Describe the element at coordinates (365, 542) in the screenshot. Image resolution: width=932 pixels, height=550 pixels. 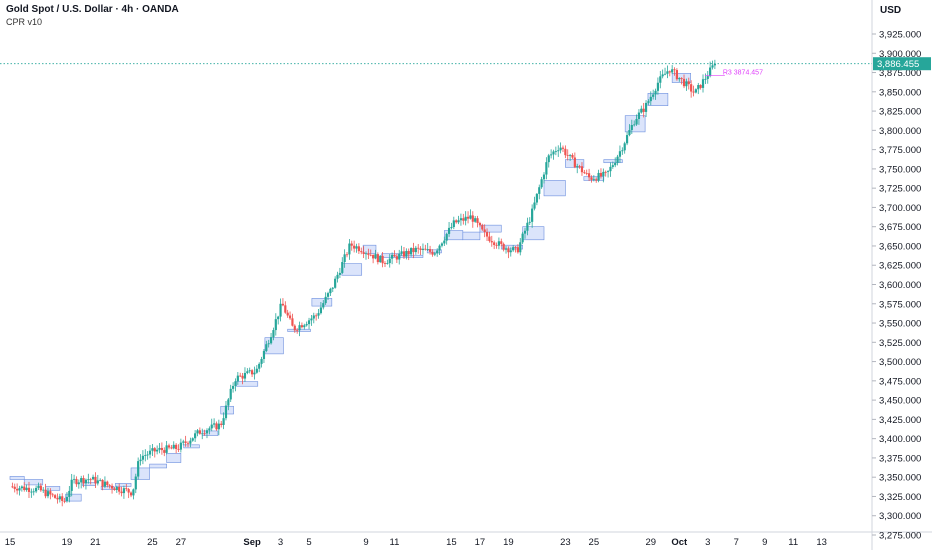
I see `x-tick-label: 9` at that location.